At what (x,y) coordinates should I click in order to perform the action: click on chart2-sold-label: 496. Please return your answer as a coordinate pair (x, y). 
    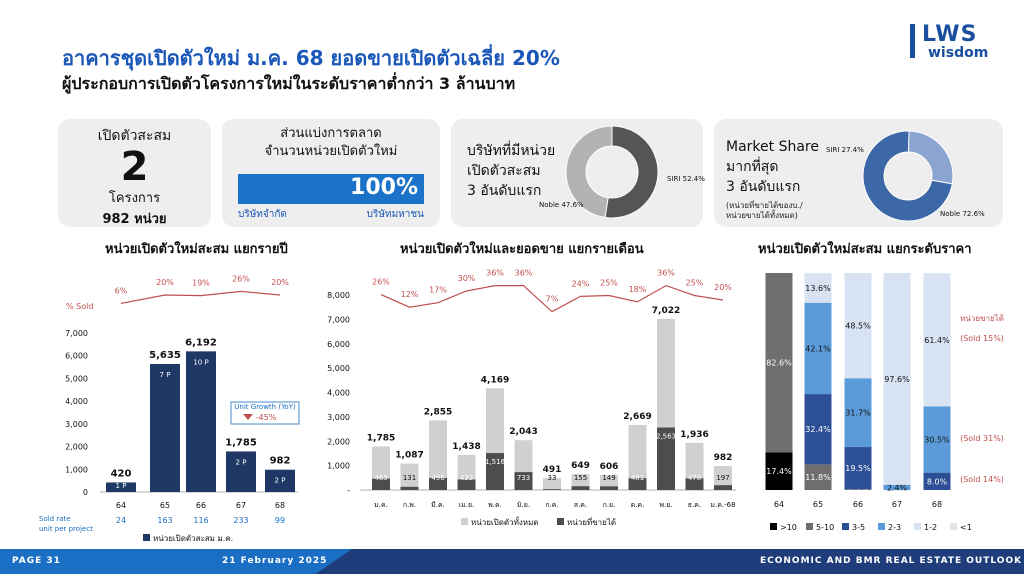
    Looking at the image, I should click on (438, 478).